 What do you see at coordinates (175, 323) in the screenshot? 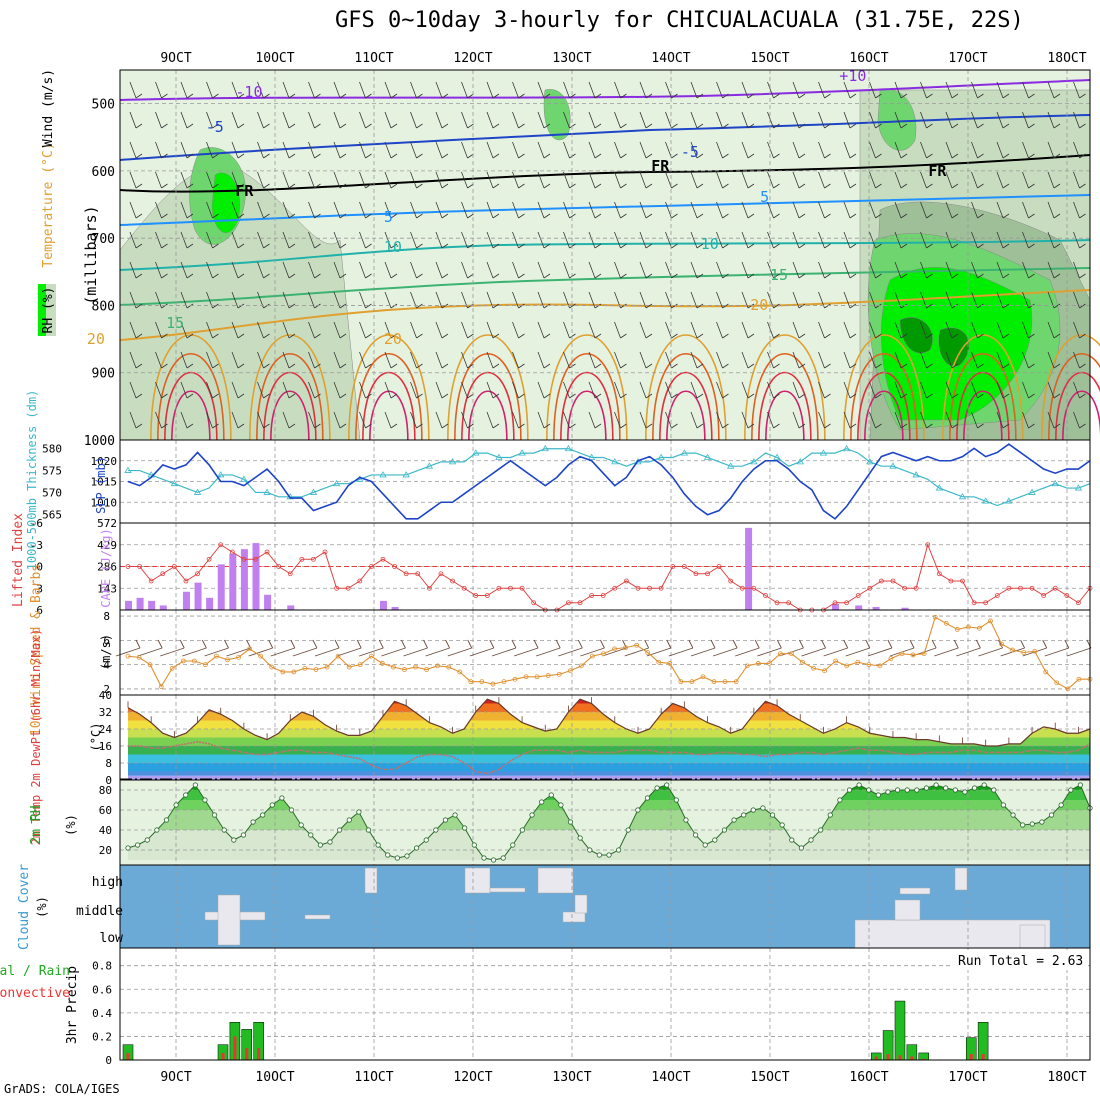
I see `contour-label: 15` at bounding box center [175, 323].